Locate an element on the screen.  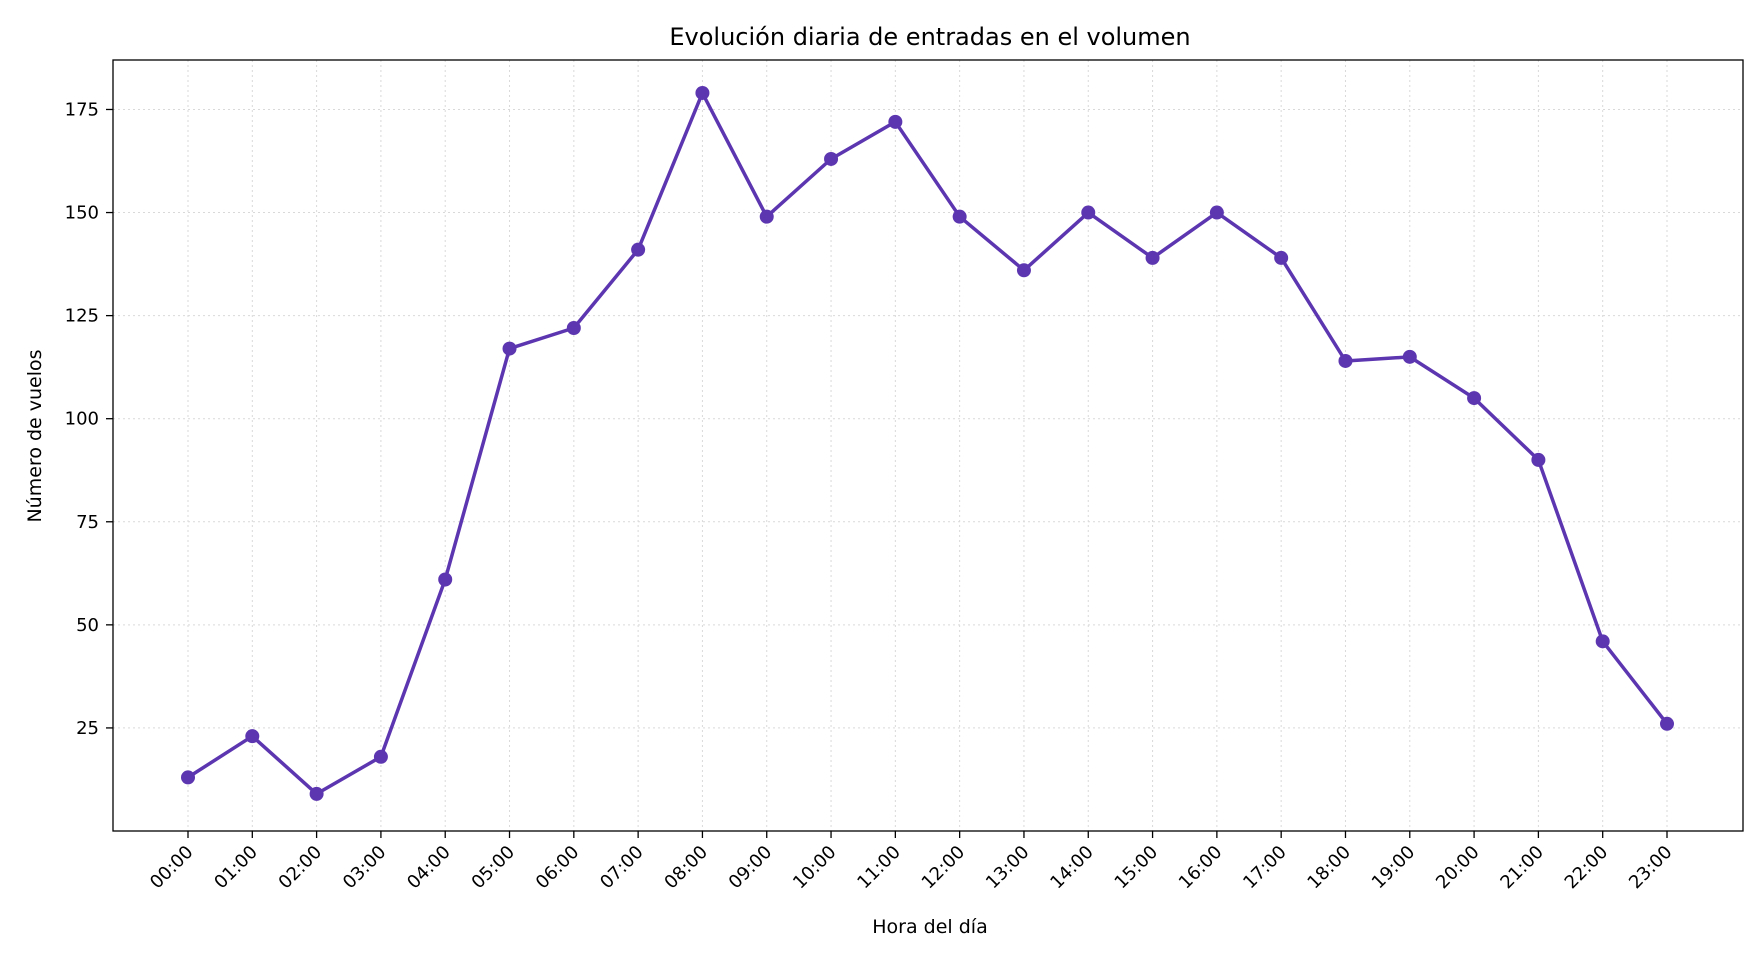
x-tick-label: 07:00 is located at coordinates (622, 868).